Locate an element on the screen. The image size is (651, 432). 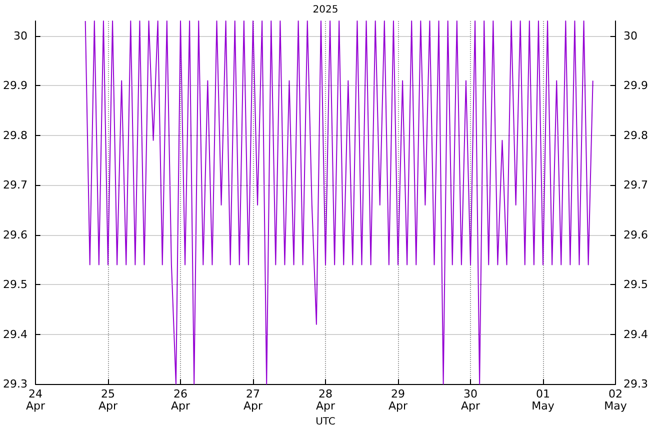
y2-tick-label: 29.6 is located at coordinates (636, 235).